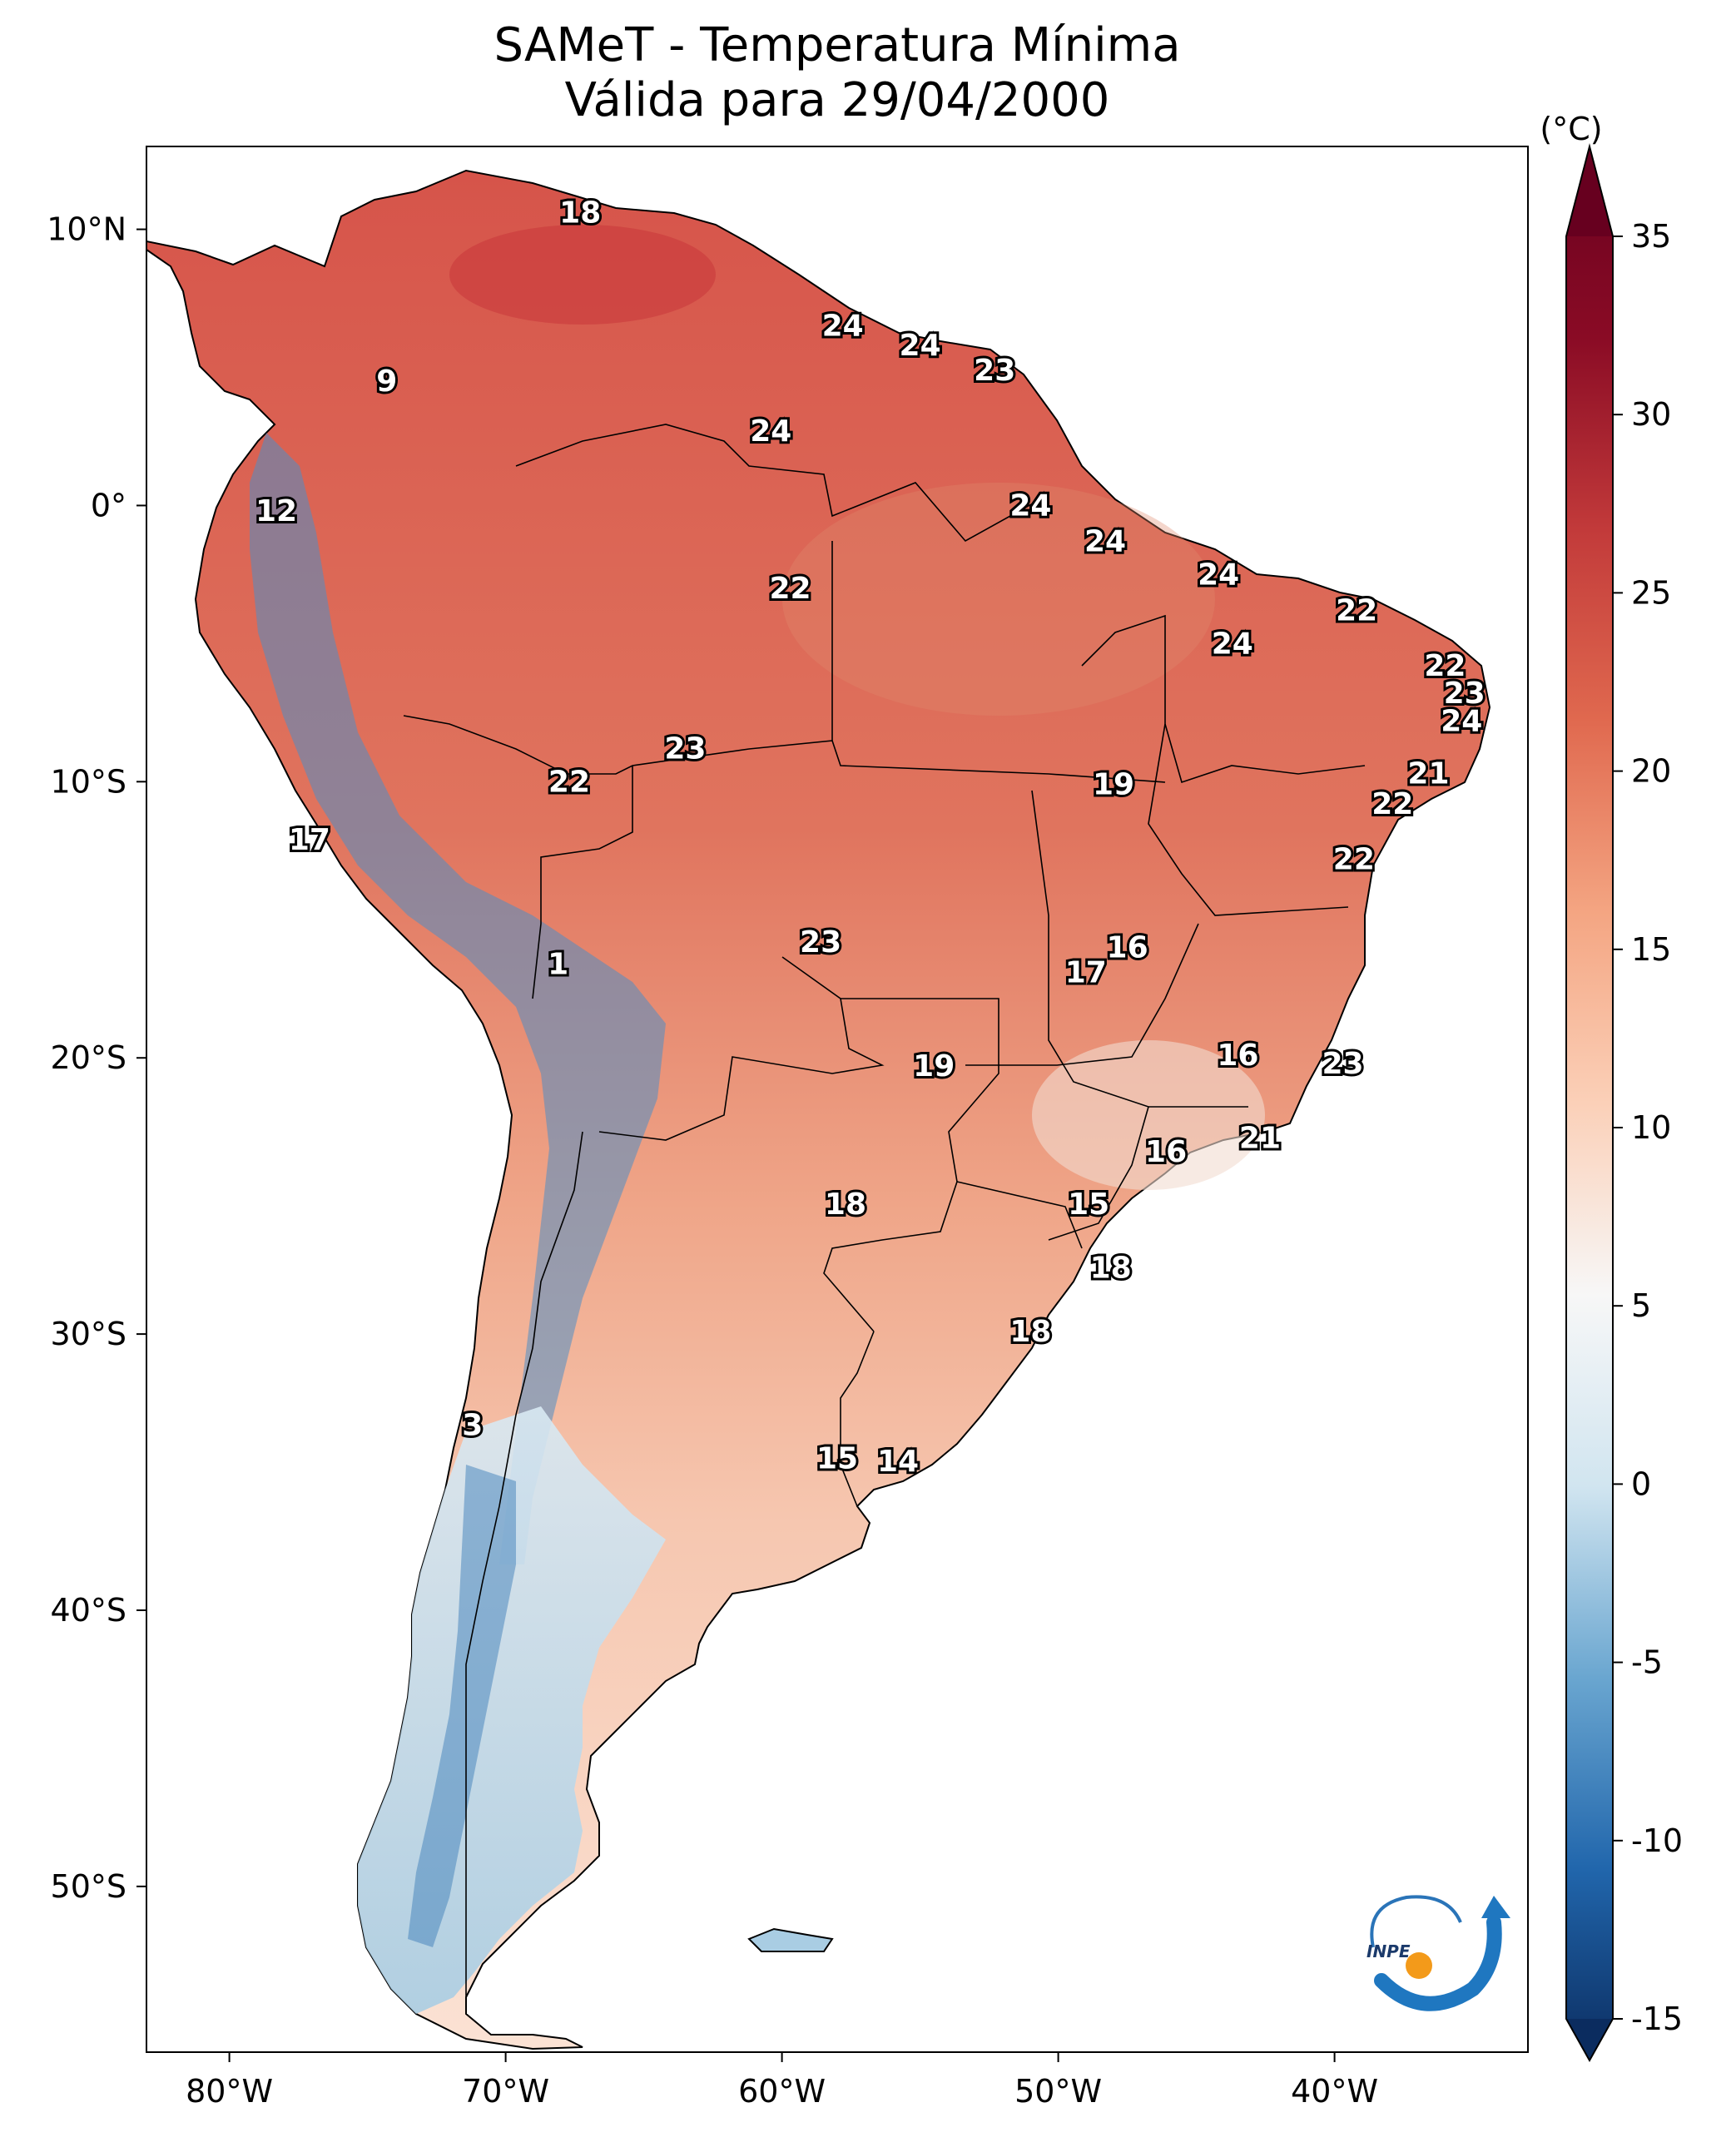 Image resolution: width=1736 pixels, height=2152 pixels. I want to click on warm-region-central, so click(999, 599).